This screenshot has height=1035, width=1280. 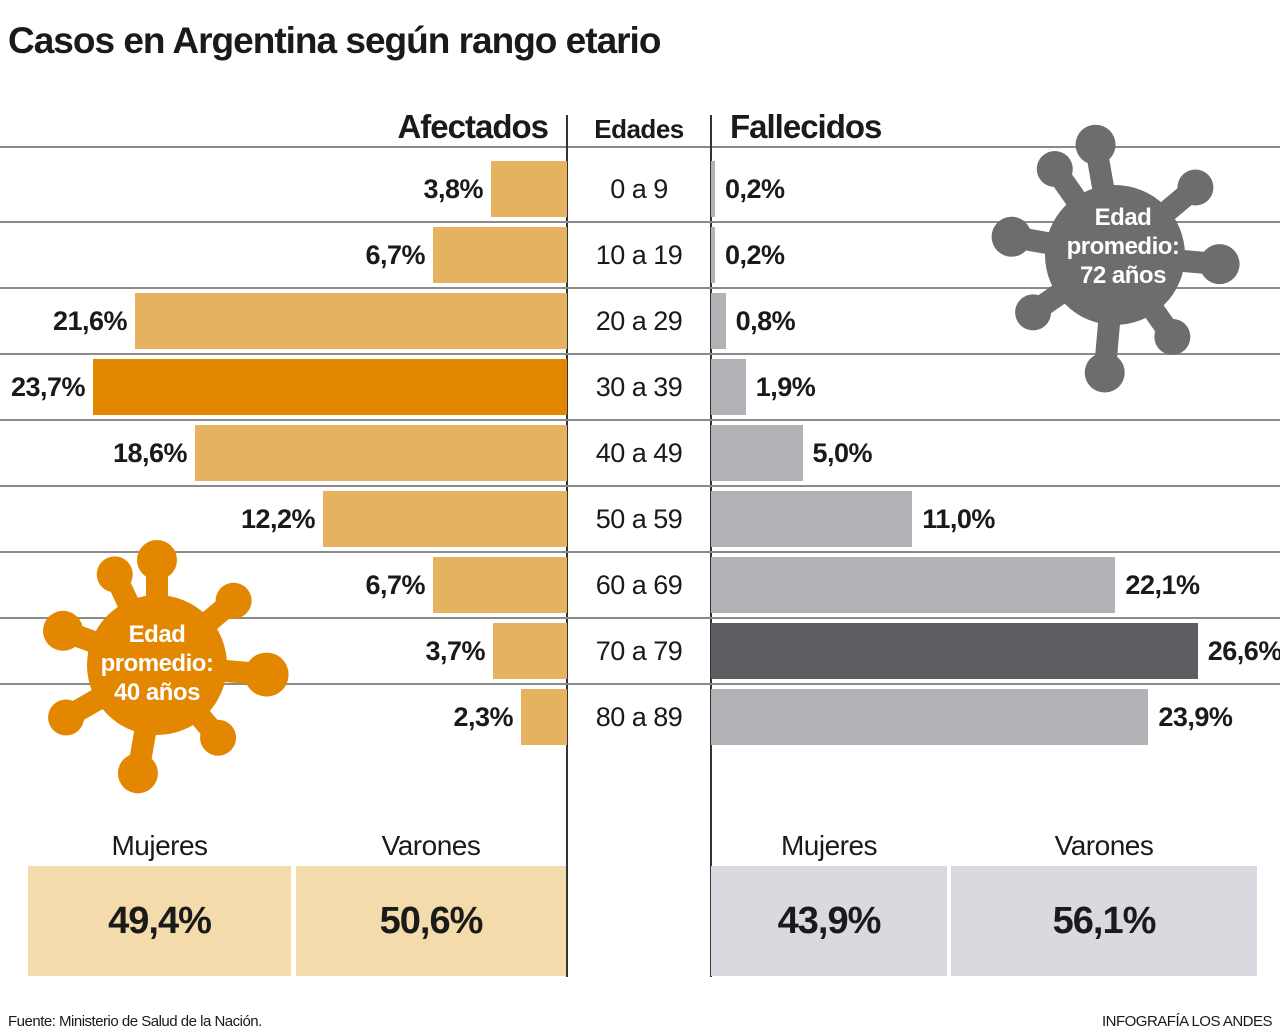 I want to click on afectados-average-age: Edad promedio: 40 años, so click(x=157, y=663).